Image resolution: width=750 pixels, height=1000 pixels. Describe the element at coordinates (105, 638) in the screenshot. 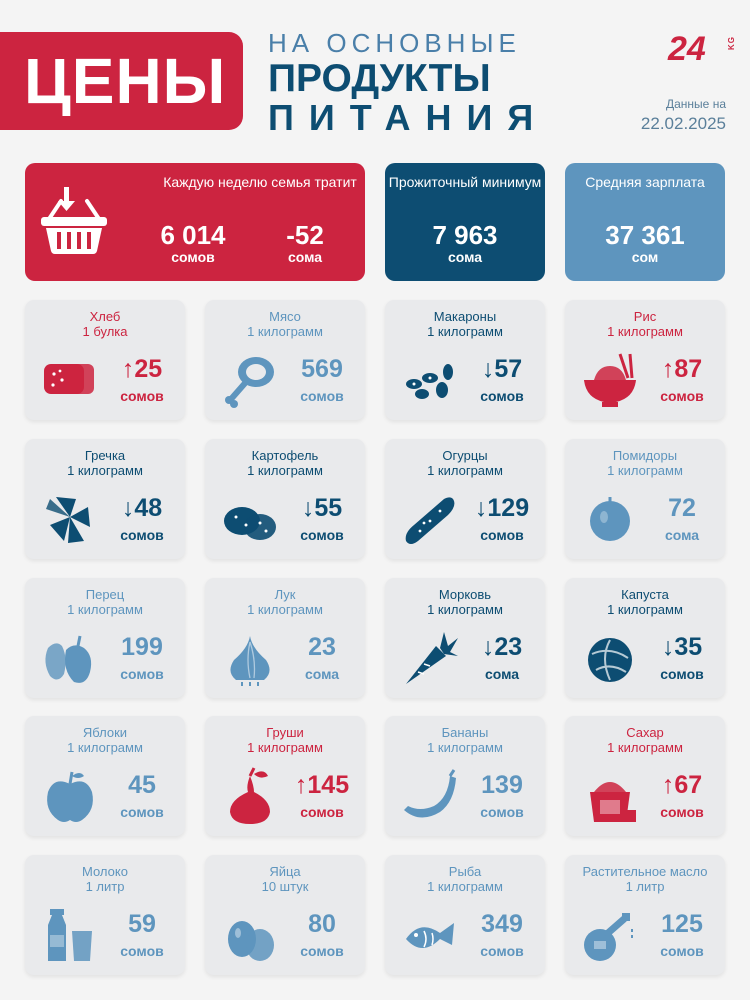

I see `product-card: Перец 1 килограмм 199 сомов` at that location.